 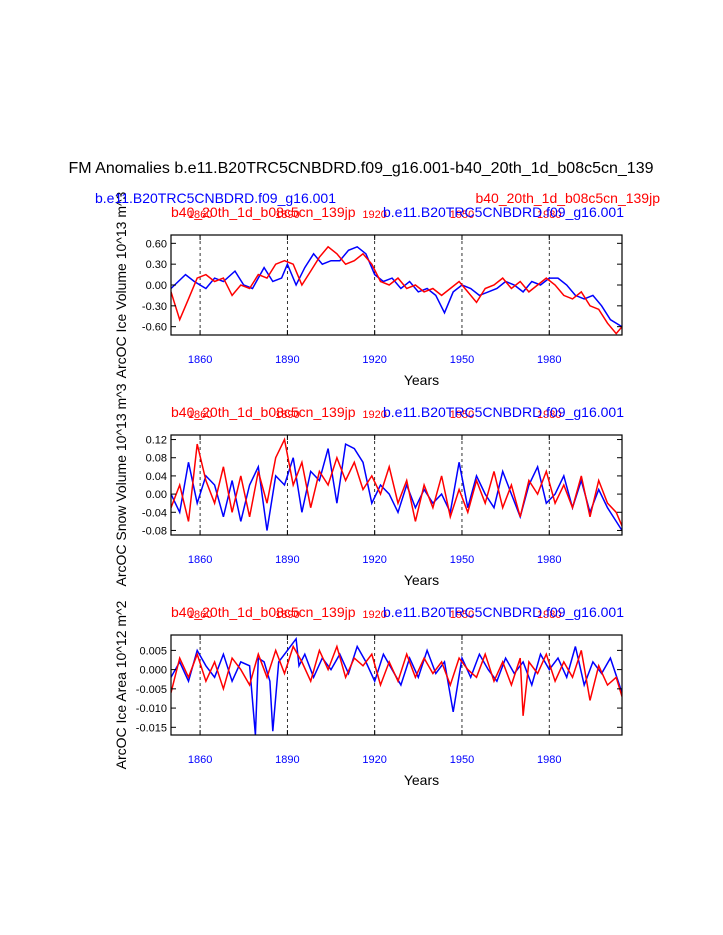 What do you see at coordinates (151, 690) in the screenshot?
I see `ytick-label: -0.005` at bounding box center [151, 690].